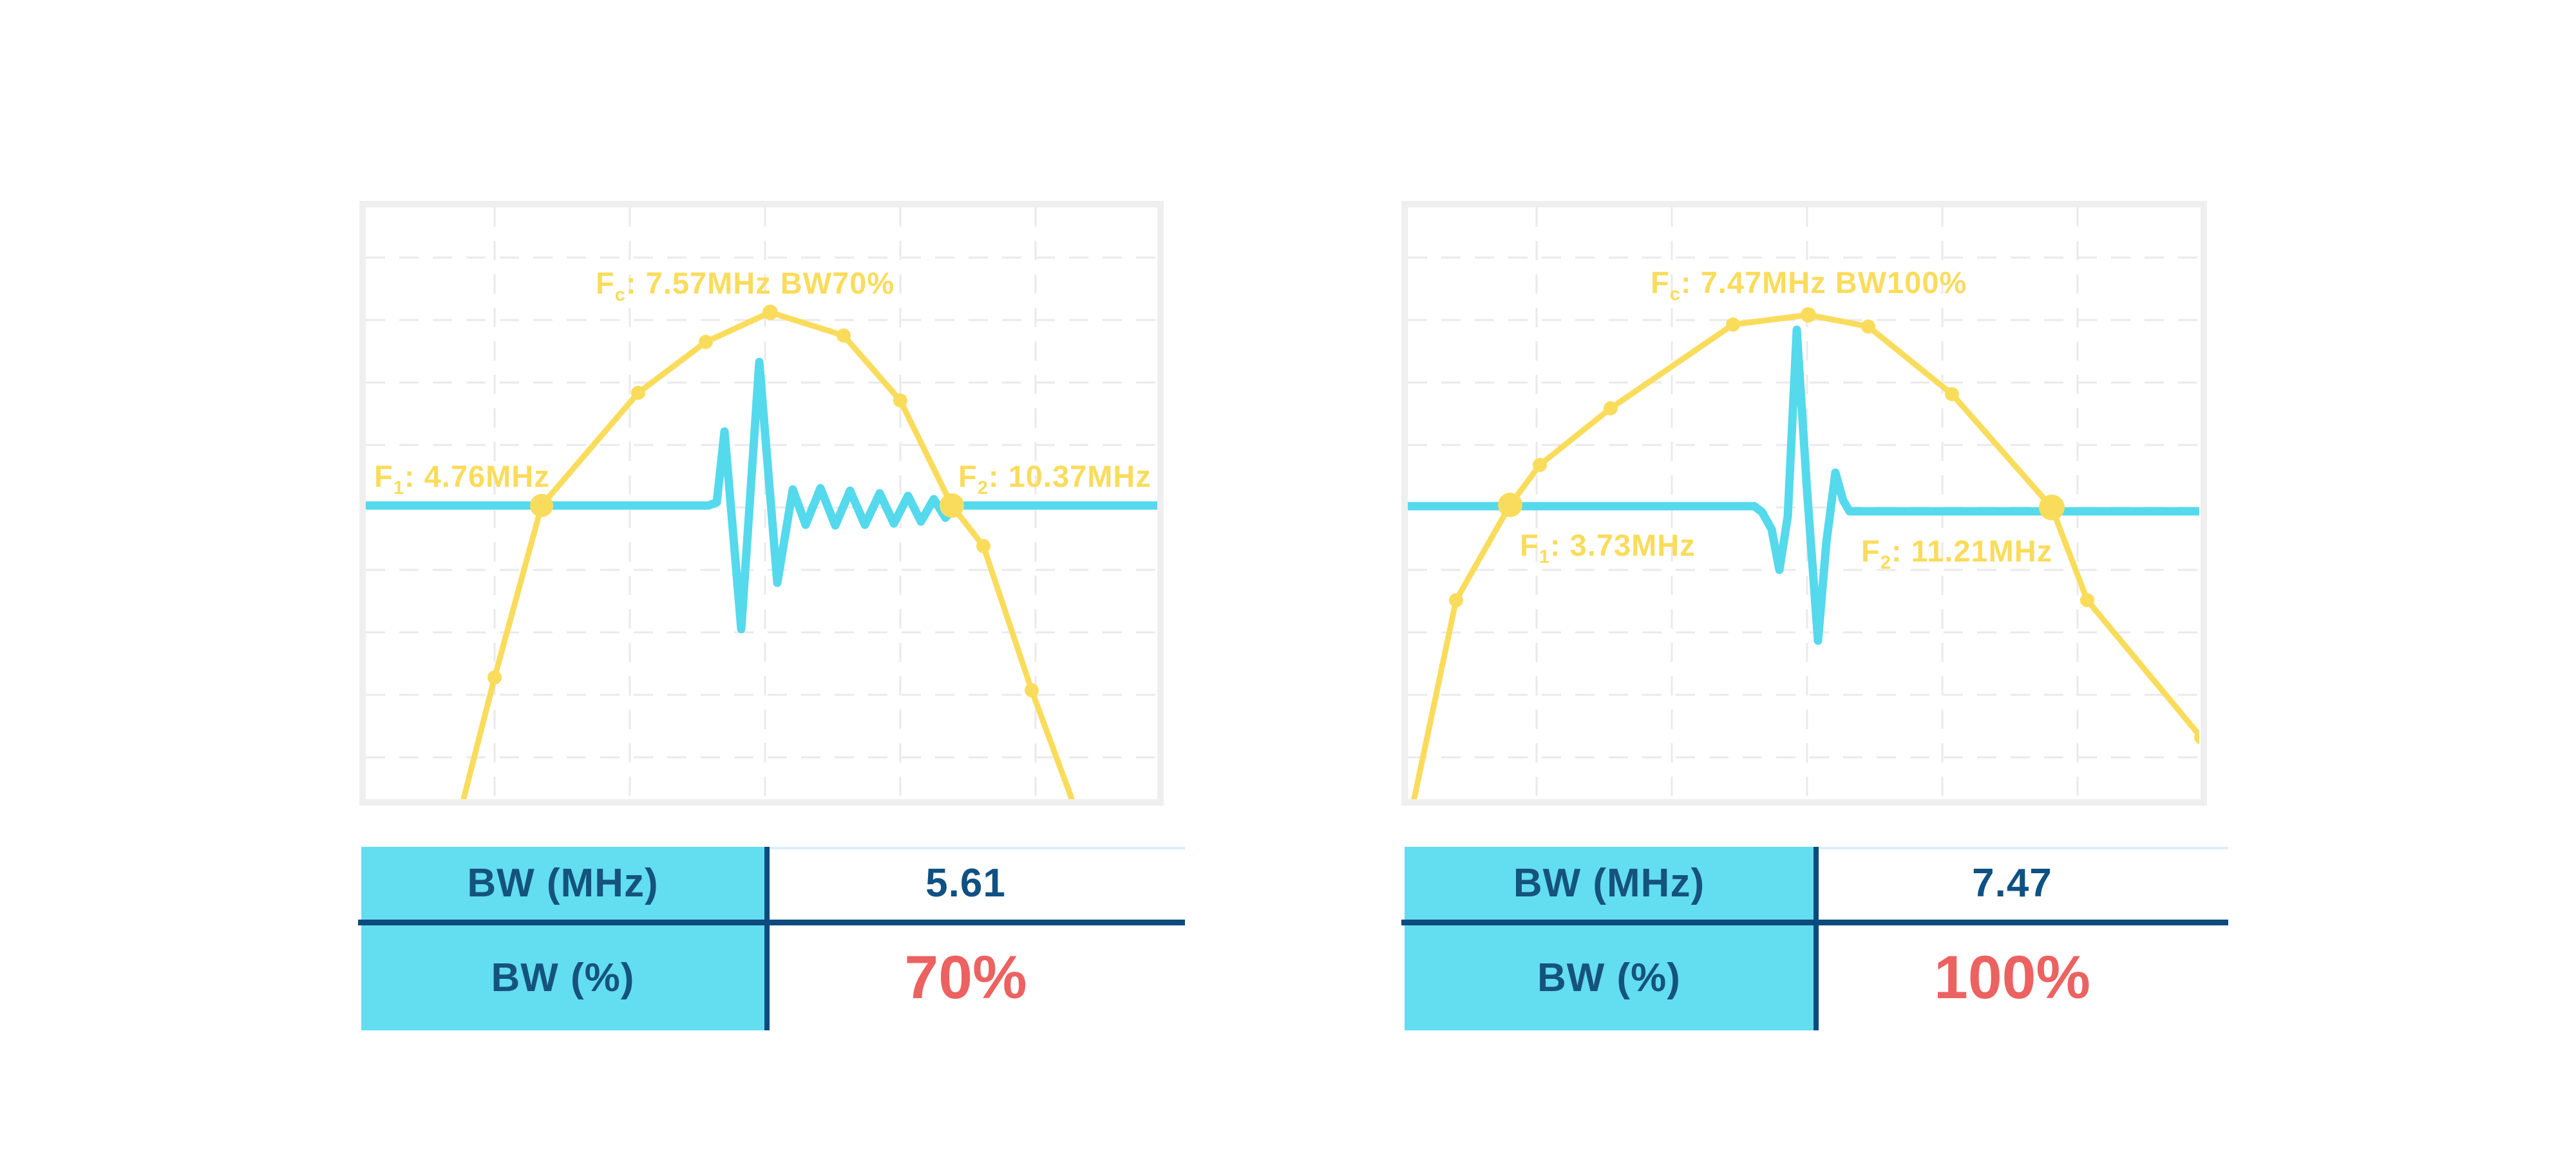 The height and width of the screenshot is (1154, 2576). I want to click on f2-text: : 11.21MHz, so click(1972, 551).